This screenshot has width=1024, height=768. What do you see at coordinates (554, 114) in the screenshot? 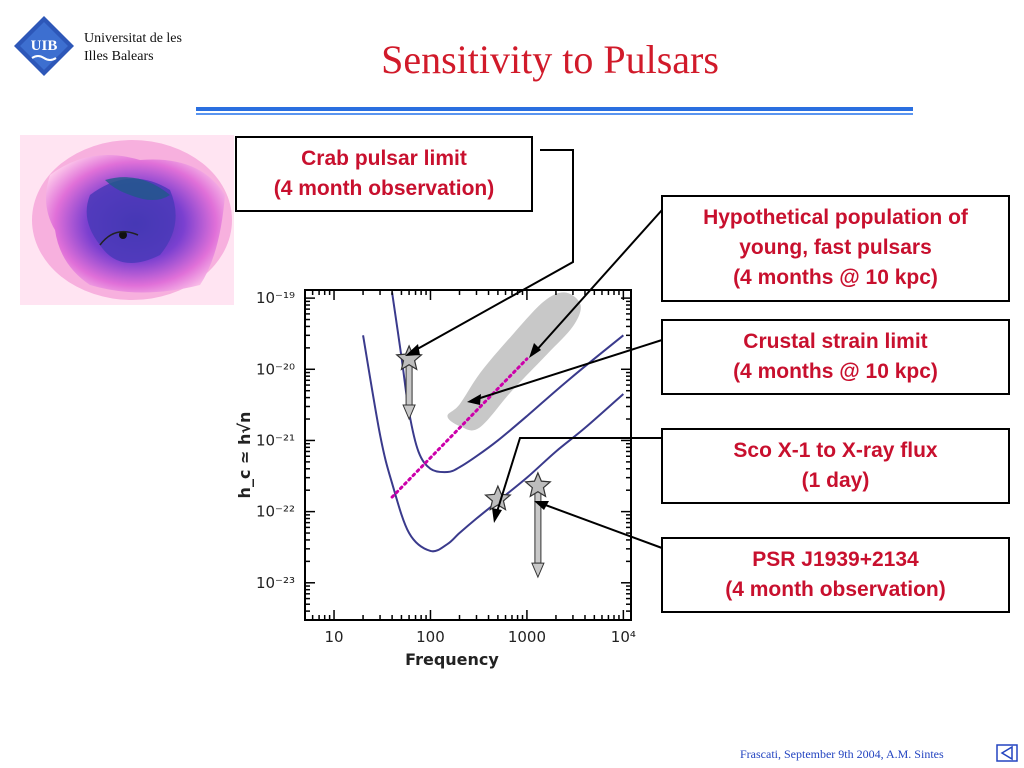
I see `title-rule-thin` at bounding box center [554, 114].